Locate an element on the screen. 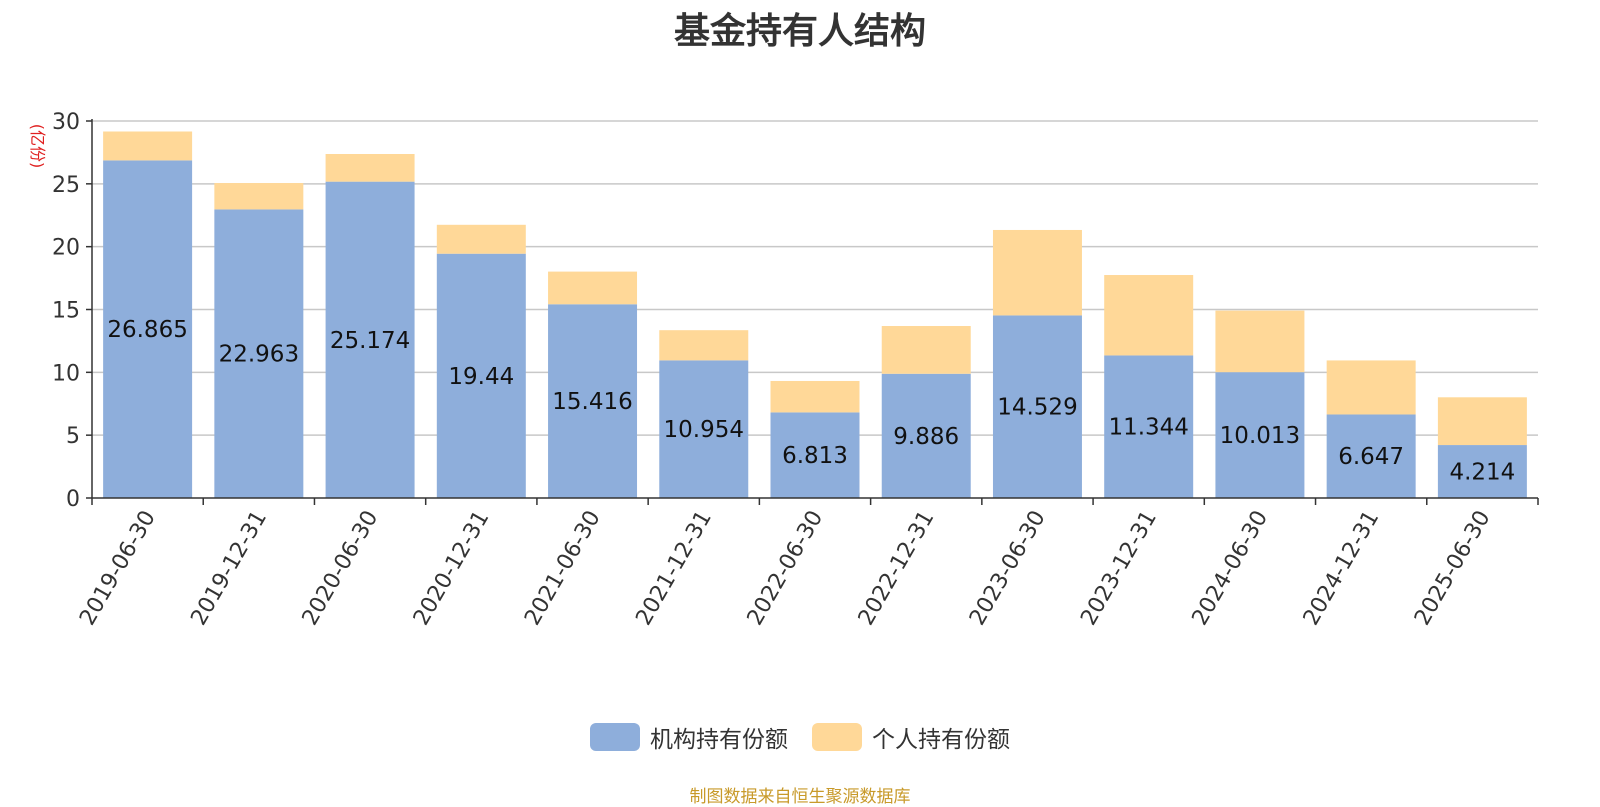 This screenshot has width=1600, height=807. data-label-institutional: 10.013 is located at coordinates (1260, 436).